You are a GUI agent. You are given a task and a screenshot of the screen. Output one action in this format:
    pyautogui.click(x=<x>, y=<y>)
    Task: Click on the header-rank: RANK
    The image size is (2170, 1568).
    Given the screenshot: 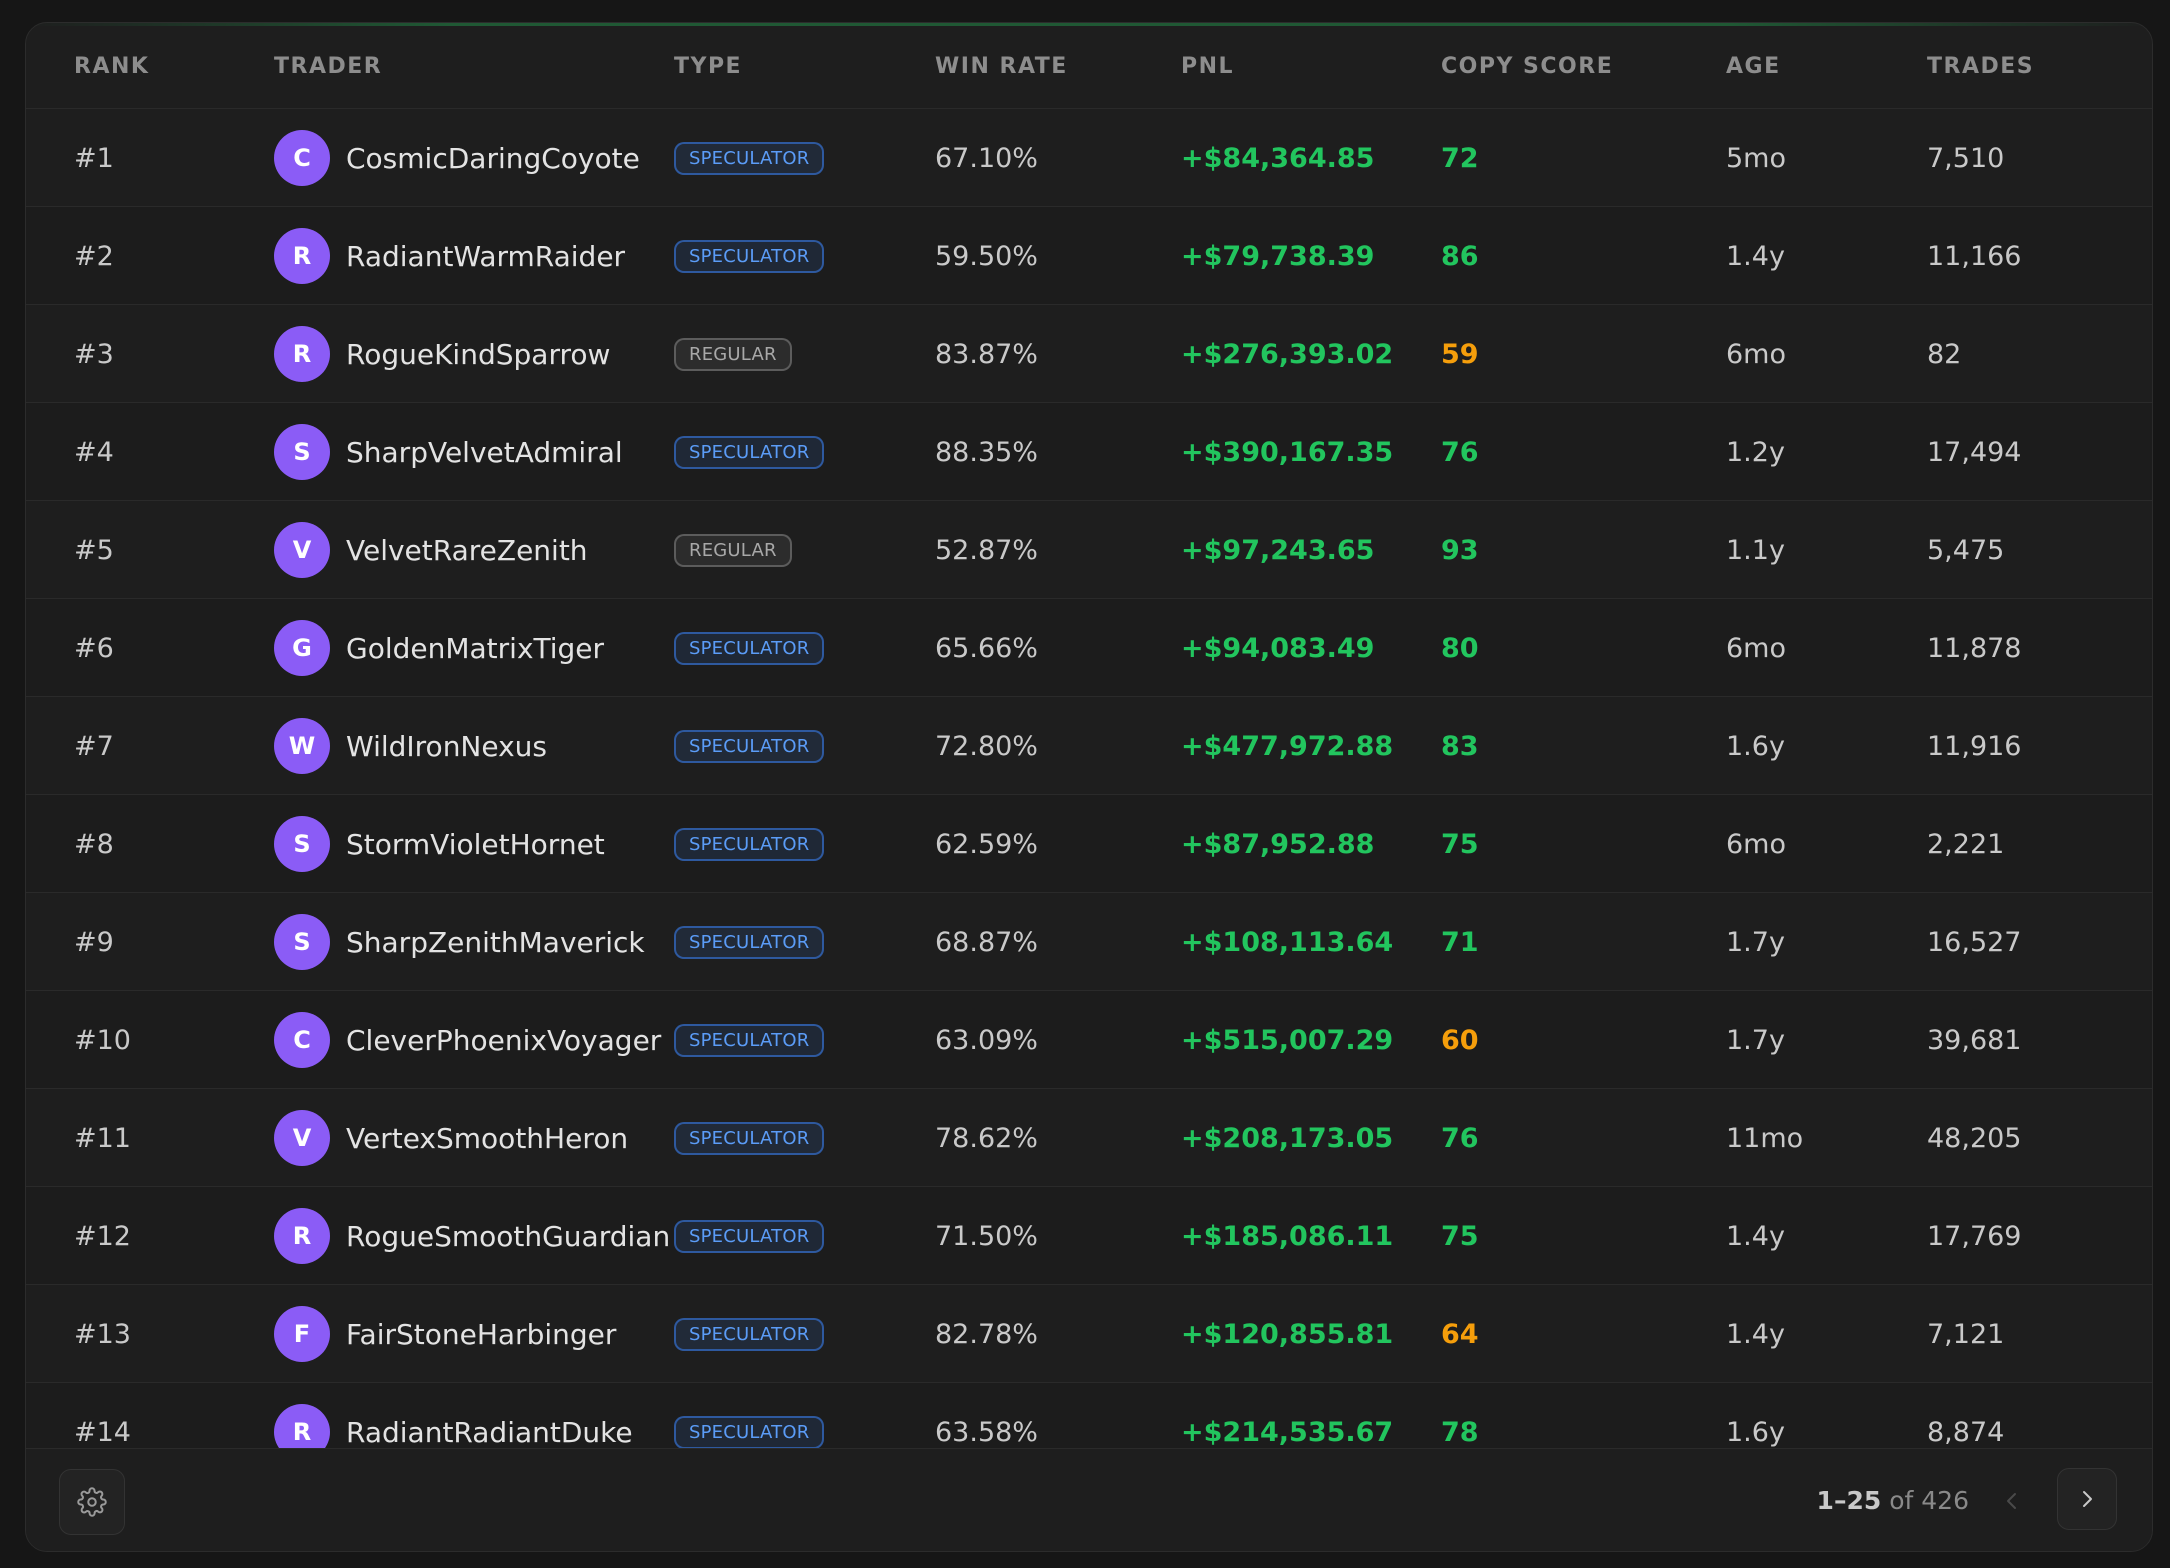 What is the action you would take?
    pyautogui.click(x=112, y=66)
    